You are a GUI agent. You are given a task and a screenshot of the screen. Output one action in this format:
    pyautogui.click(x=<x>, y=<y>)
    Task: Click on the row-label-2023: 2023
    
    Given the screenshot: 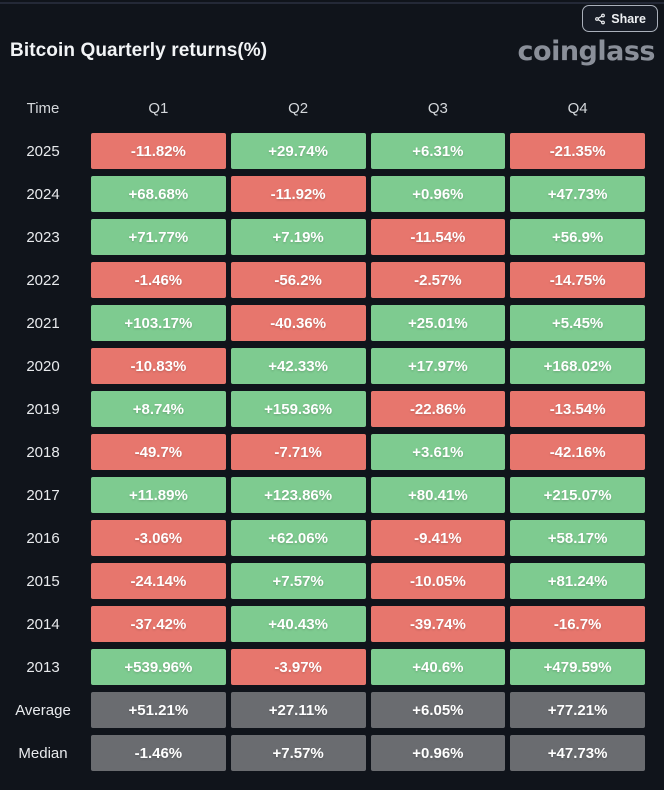 What is the action you would take?
    pyautogui.click(x=43, y=237)
    